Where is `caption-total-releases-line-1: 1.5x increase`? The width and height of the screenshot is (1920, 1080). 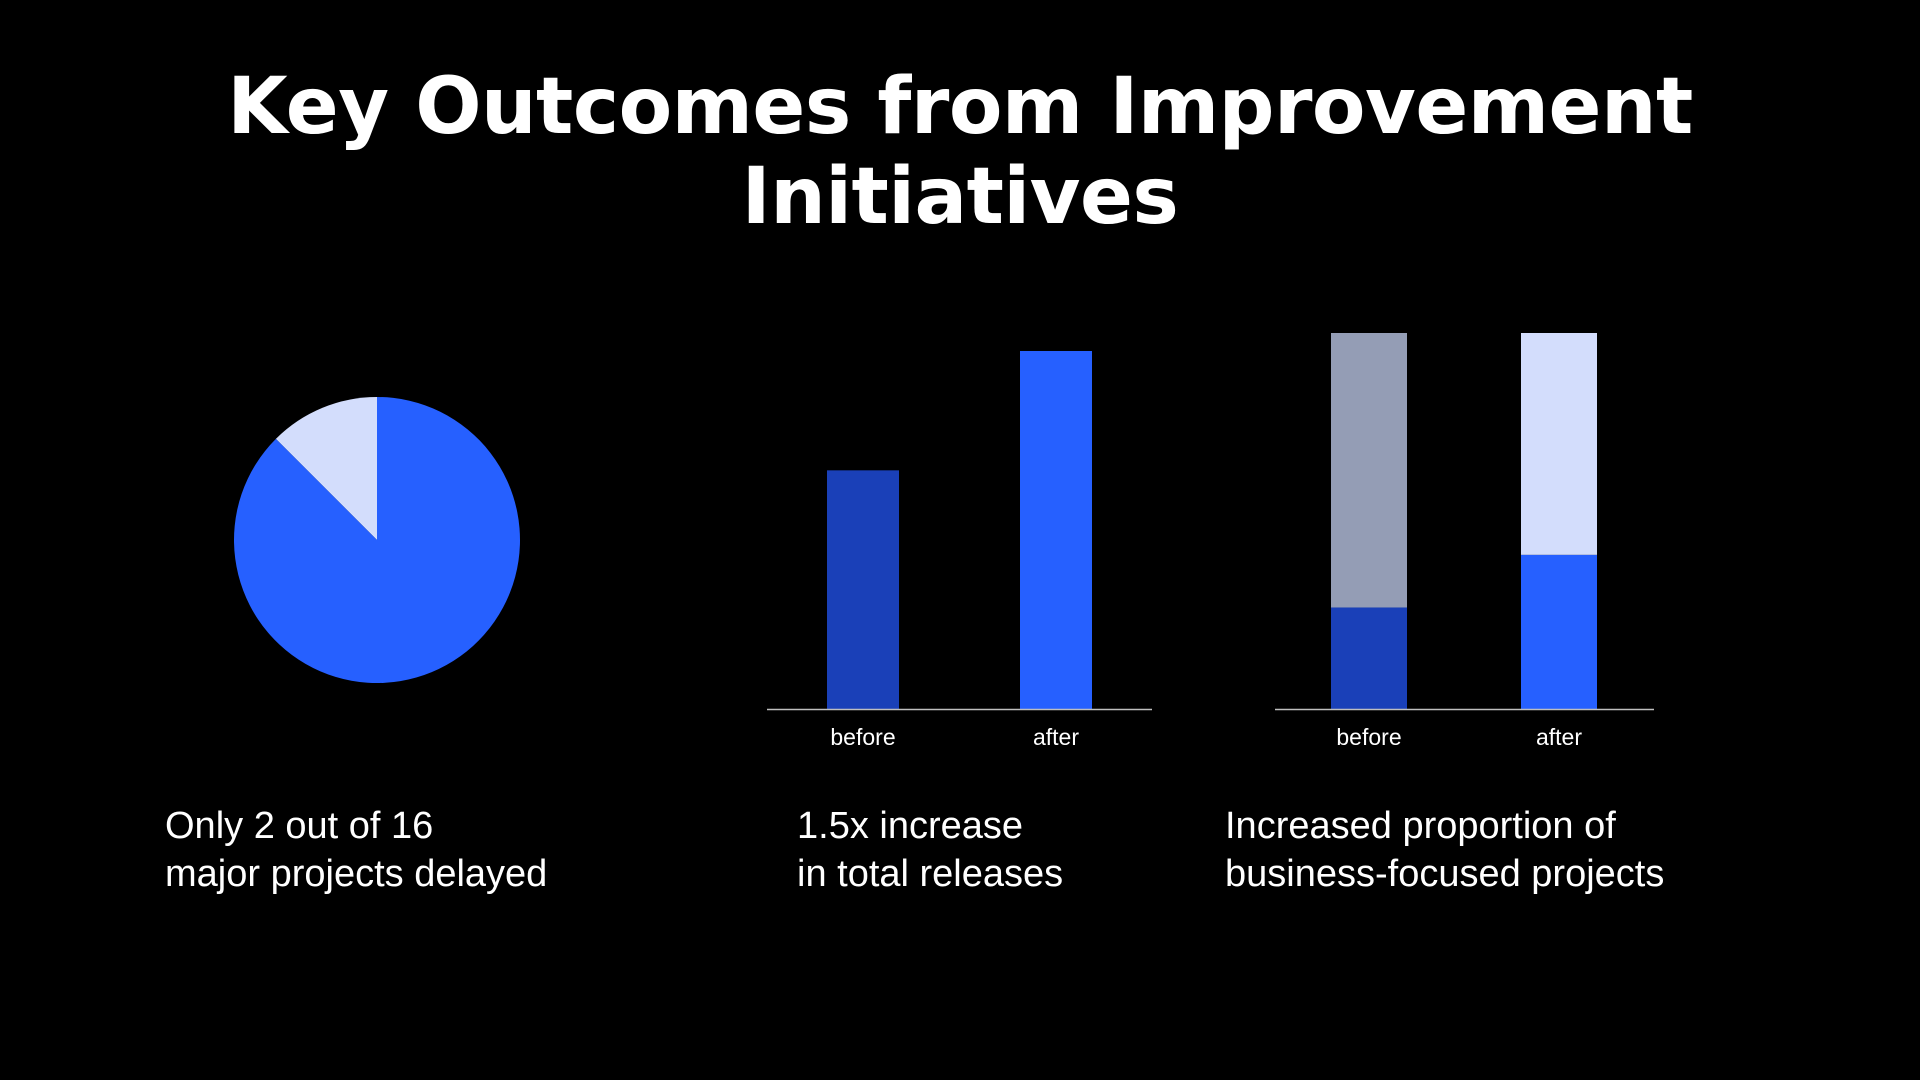 caption-total-releases-line-1: 1.5x increase is located at coordinates (910, 826).